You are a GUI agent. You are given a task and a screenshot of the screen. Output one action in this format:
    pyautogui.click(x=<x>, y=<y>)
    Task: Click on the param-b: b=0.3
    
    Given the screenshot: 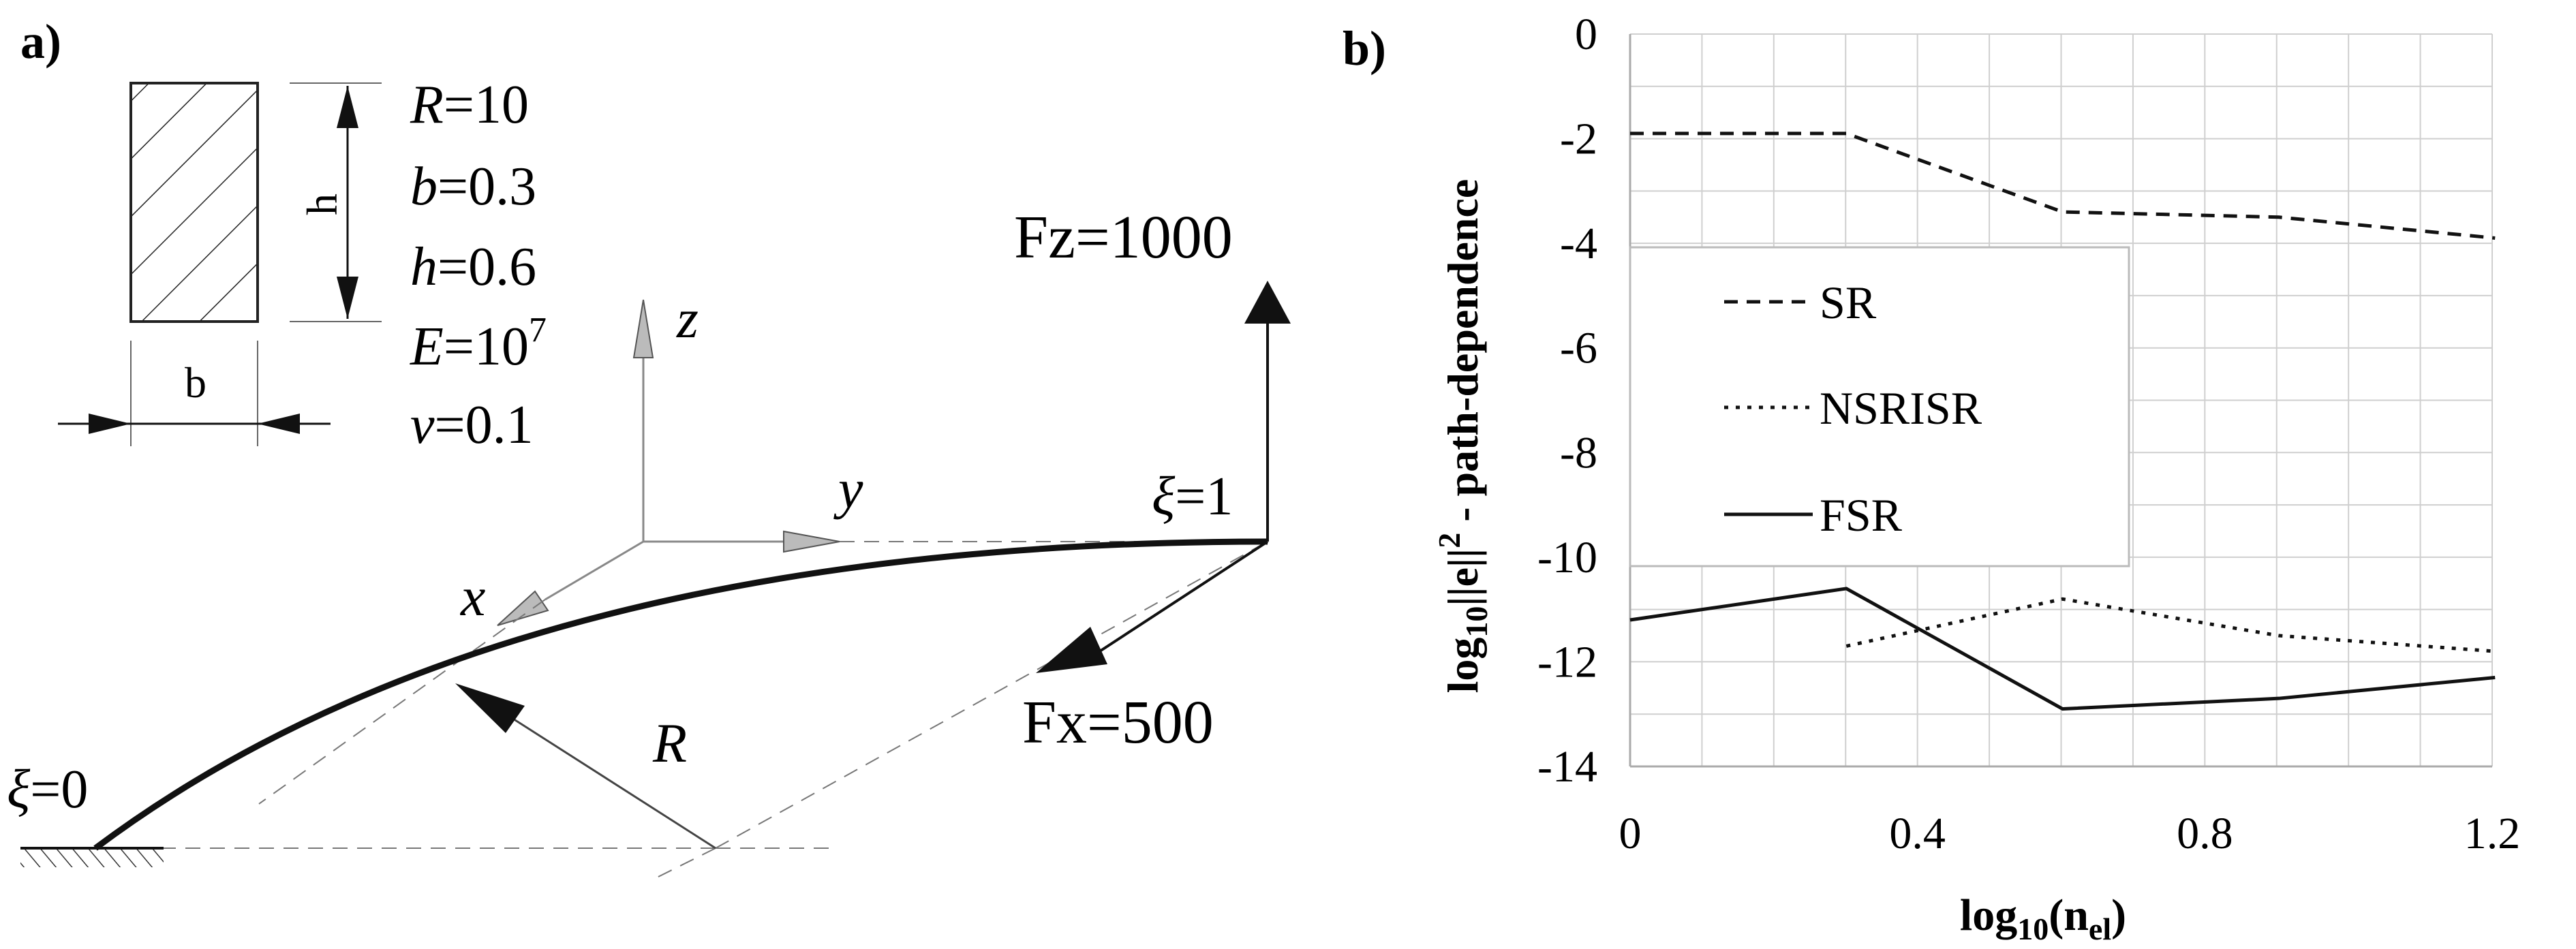 What is the action you would take?
    pyautogui.click(x=473, y=187)
    